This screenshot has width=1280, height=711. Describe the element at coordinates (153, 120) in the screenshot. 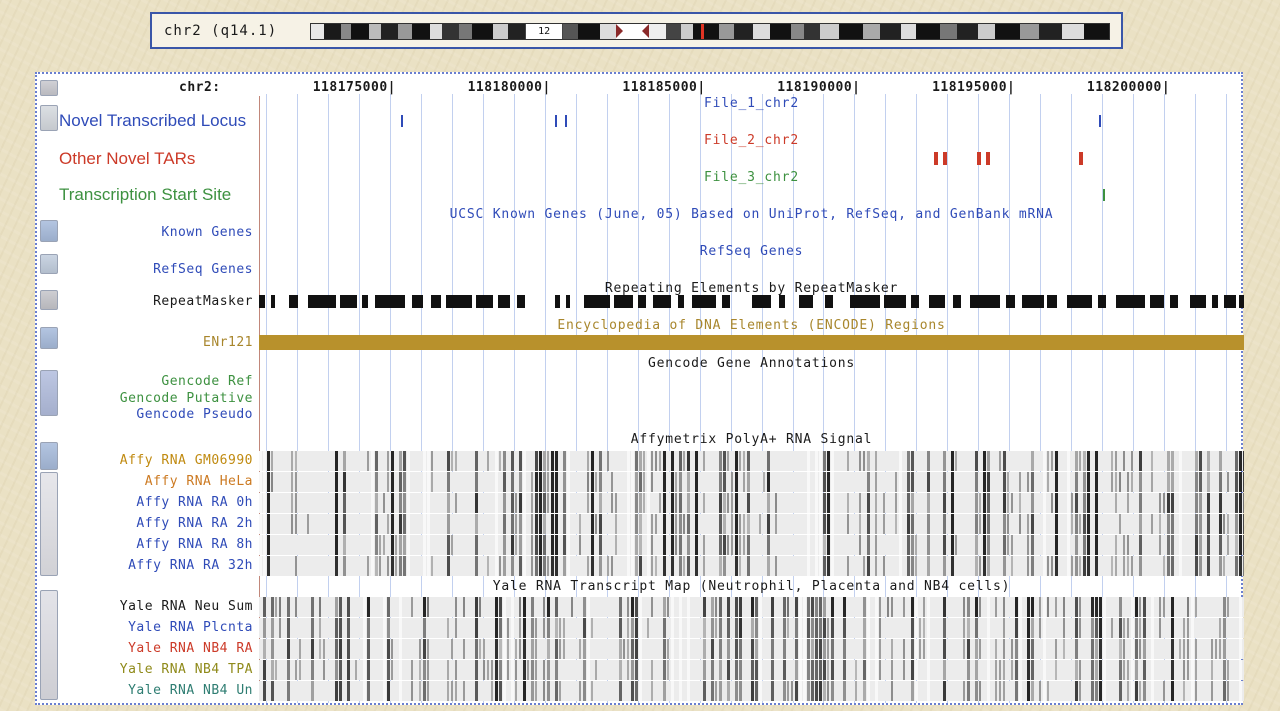

I see `track-label: Novel Transcribed Locus` at that location.